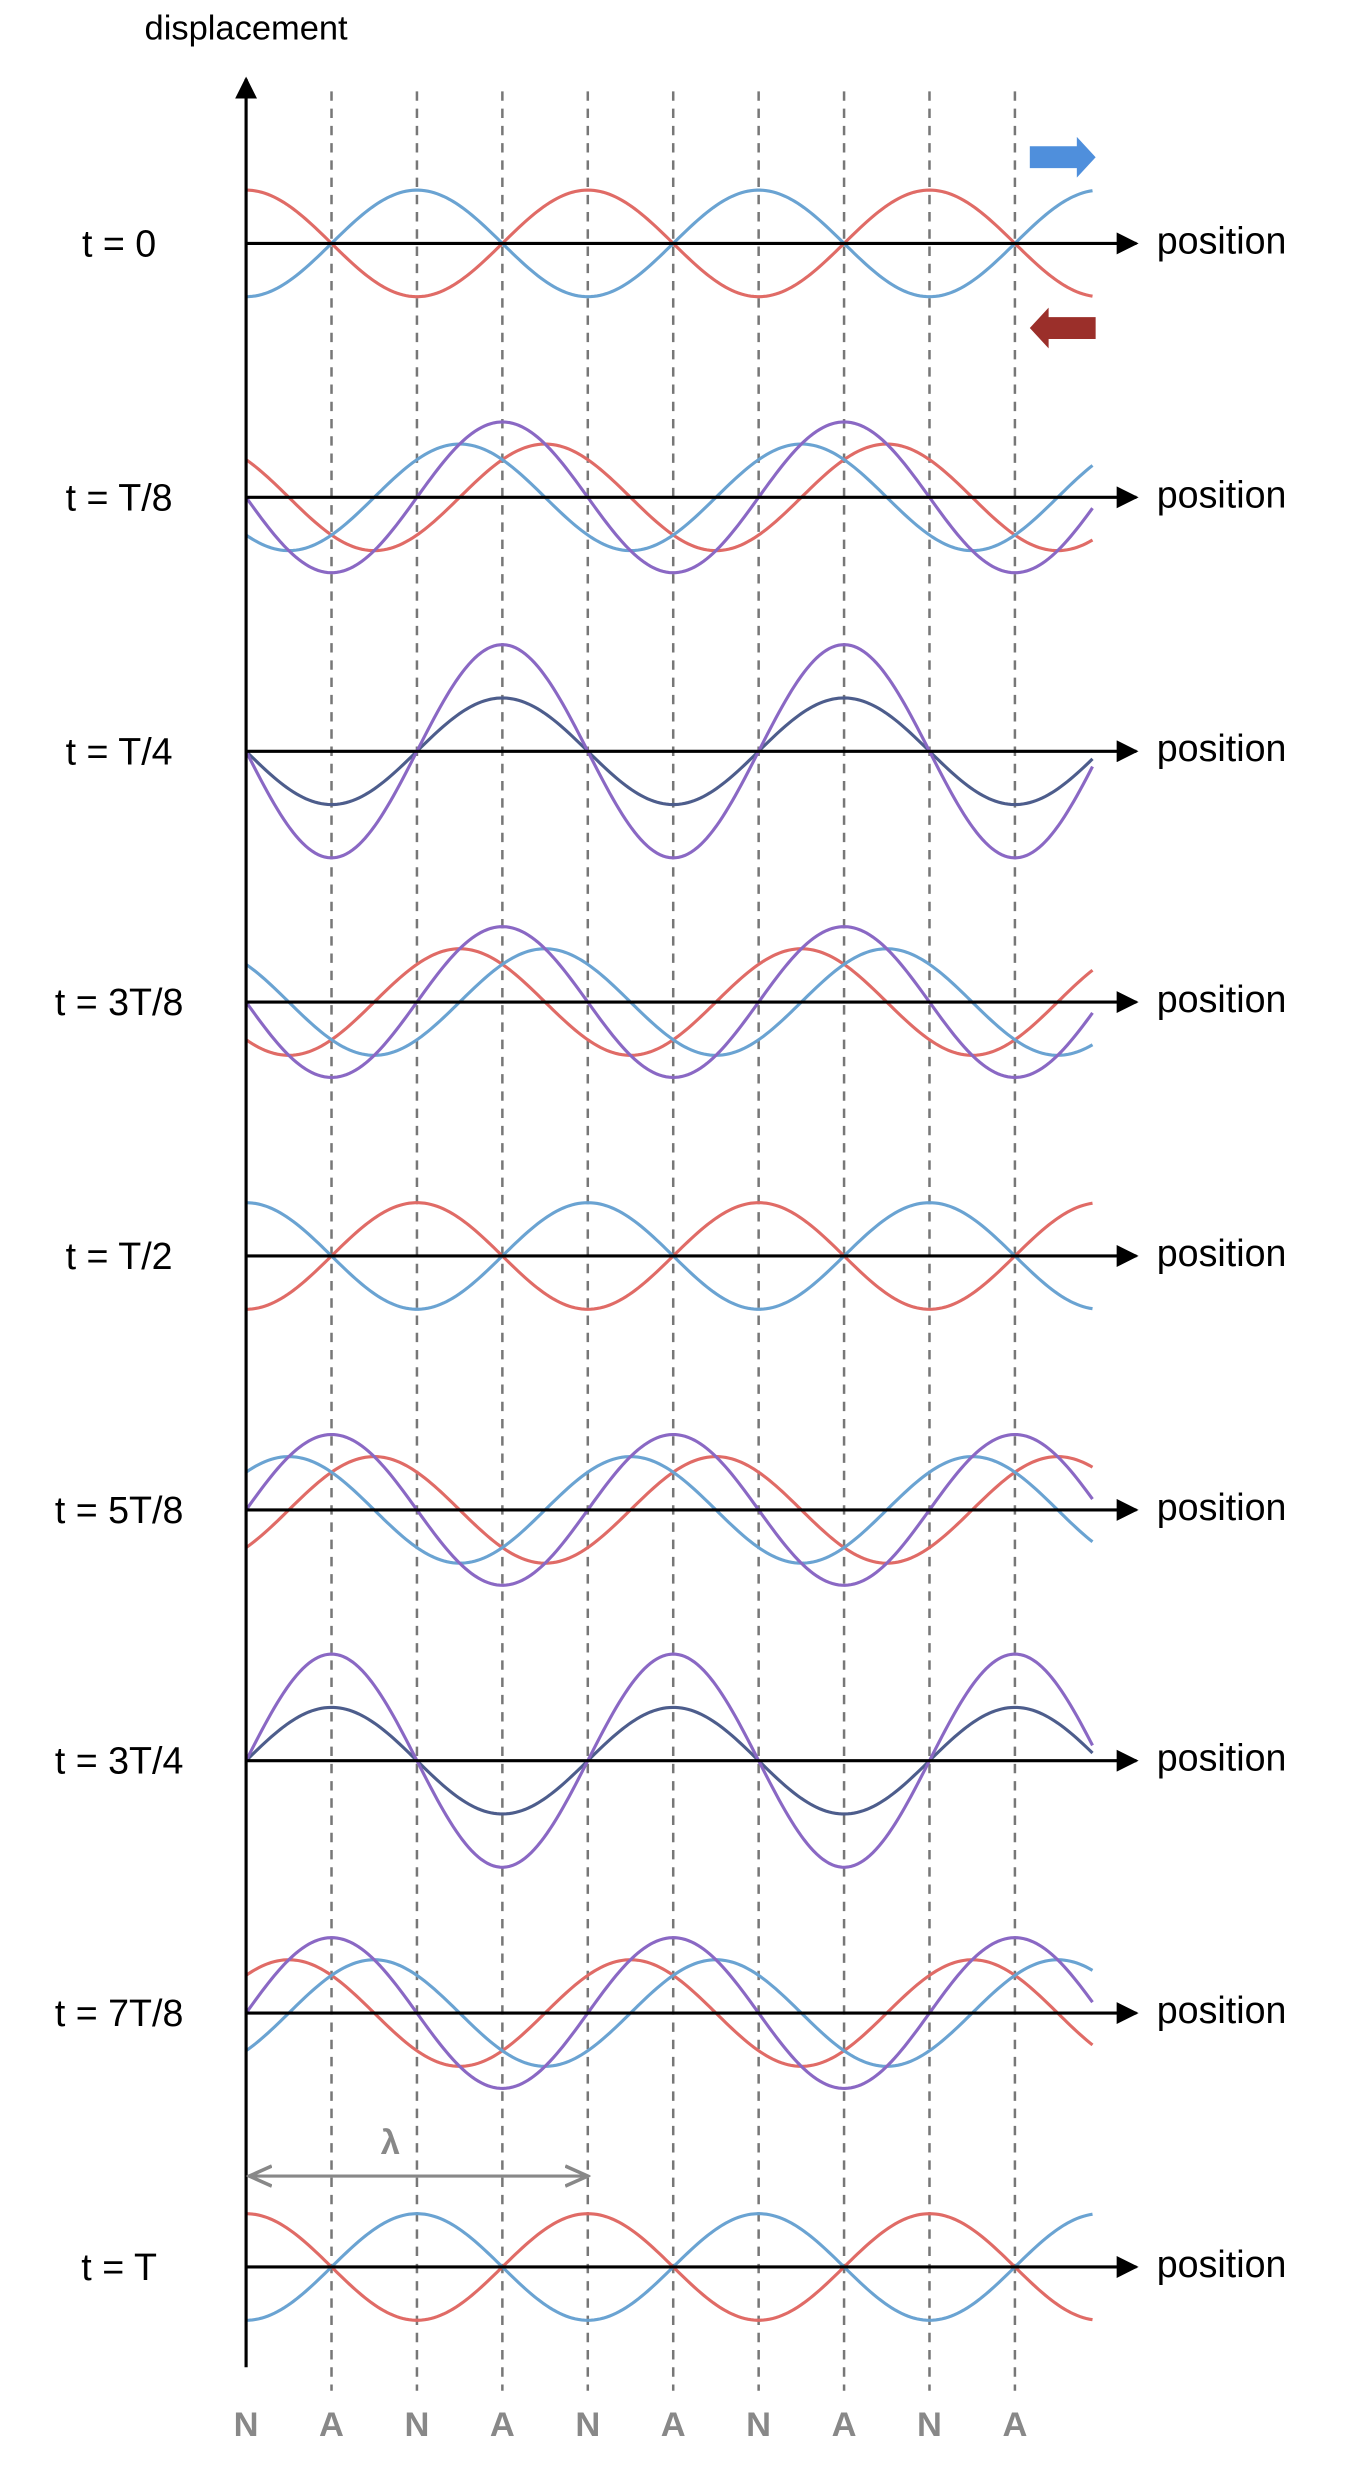 The width and height of the screenshot is (1348, 2490). I want to click on time-label: t = T/4, so click(119, 751).